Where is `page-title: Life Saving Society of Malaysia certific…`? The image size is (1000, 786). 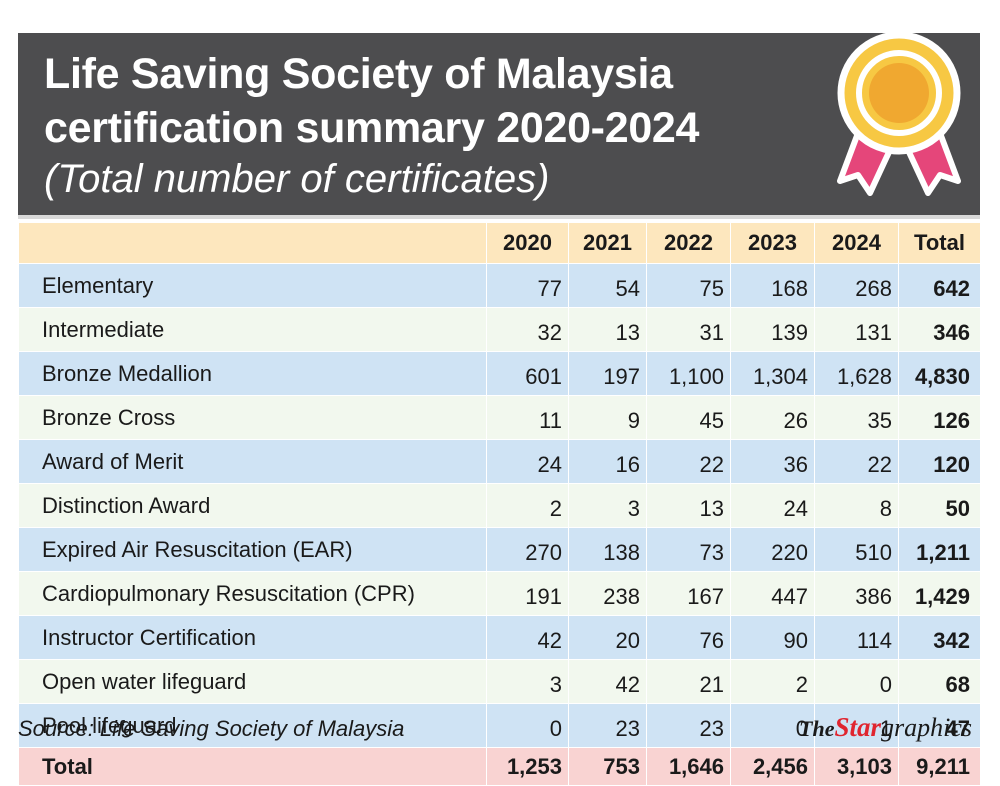
page-title: Life Saving Society of Malaysia certific… is located at coordinates (371, 101).